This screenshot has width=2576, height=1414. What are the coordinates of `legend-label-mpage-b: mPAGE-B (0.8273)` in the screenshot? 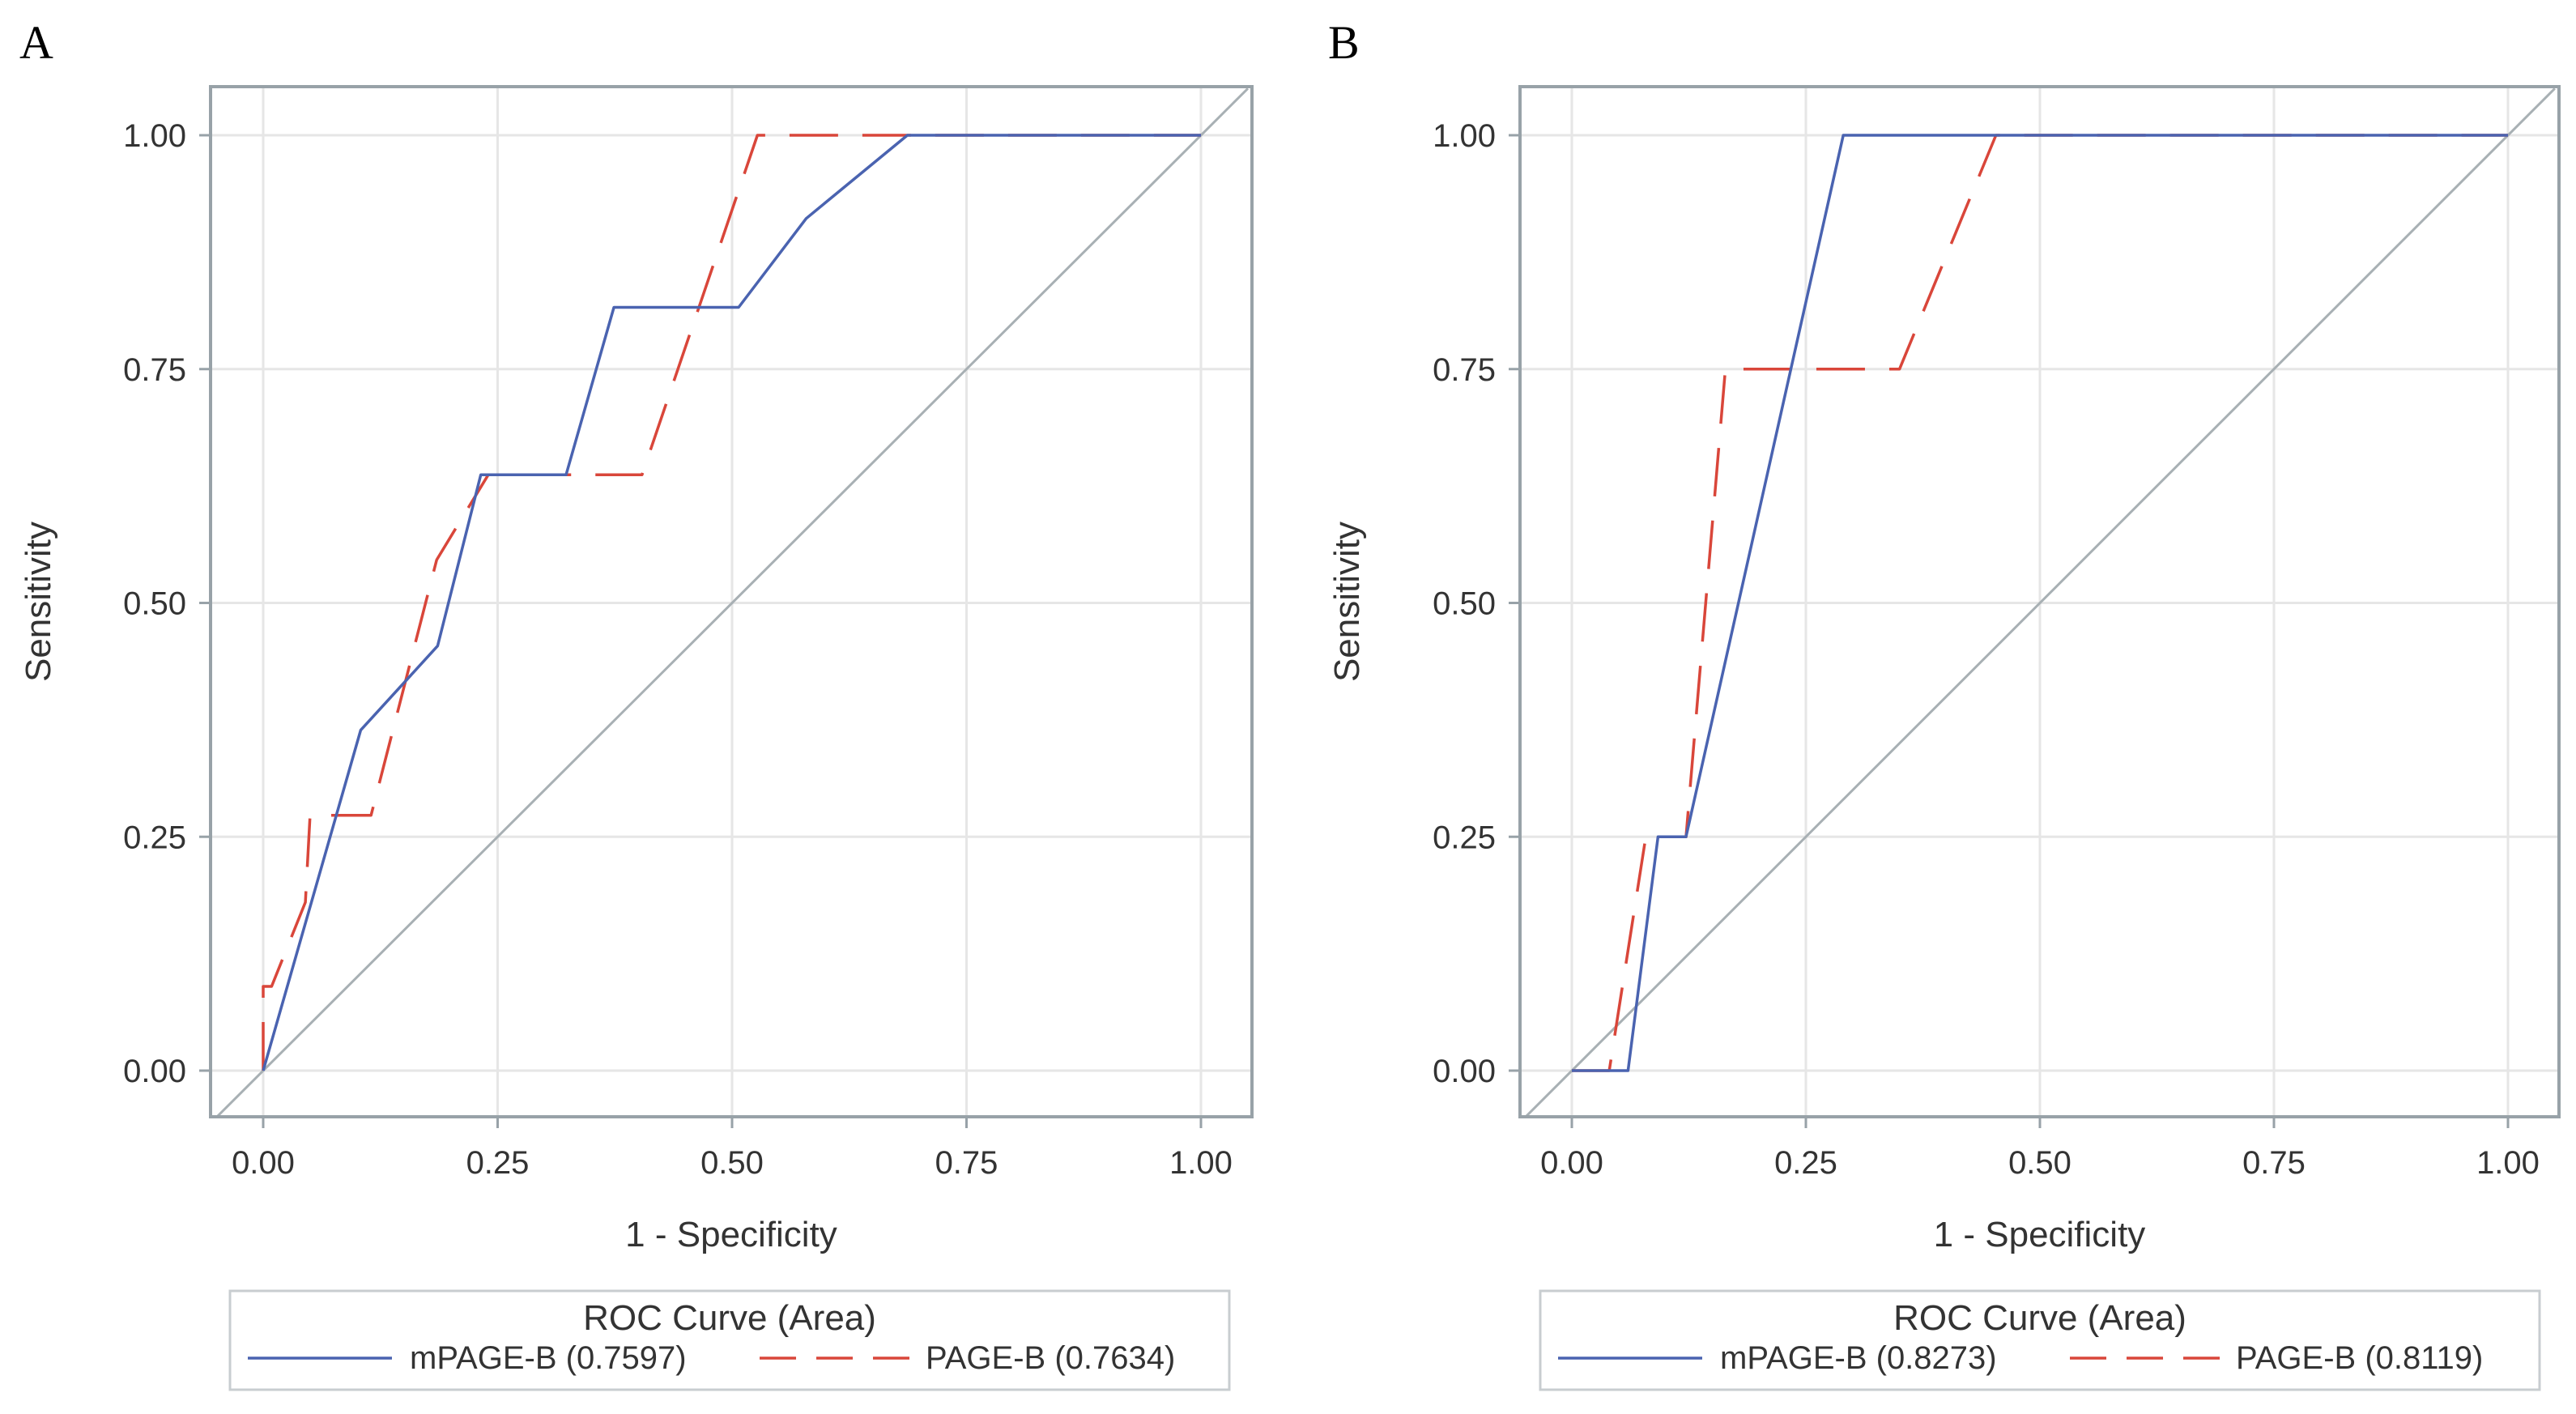 It's located at (1858, 1358).